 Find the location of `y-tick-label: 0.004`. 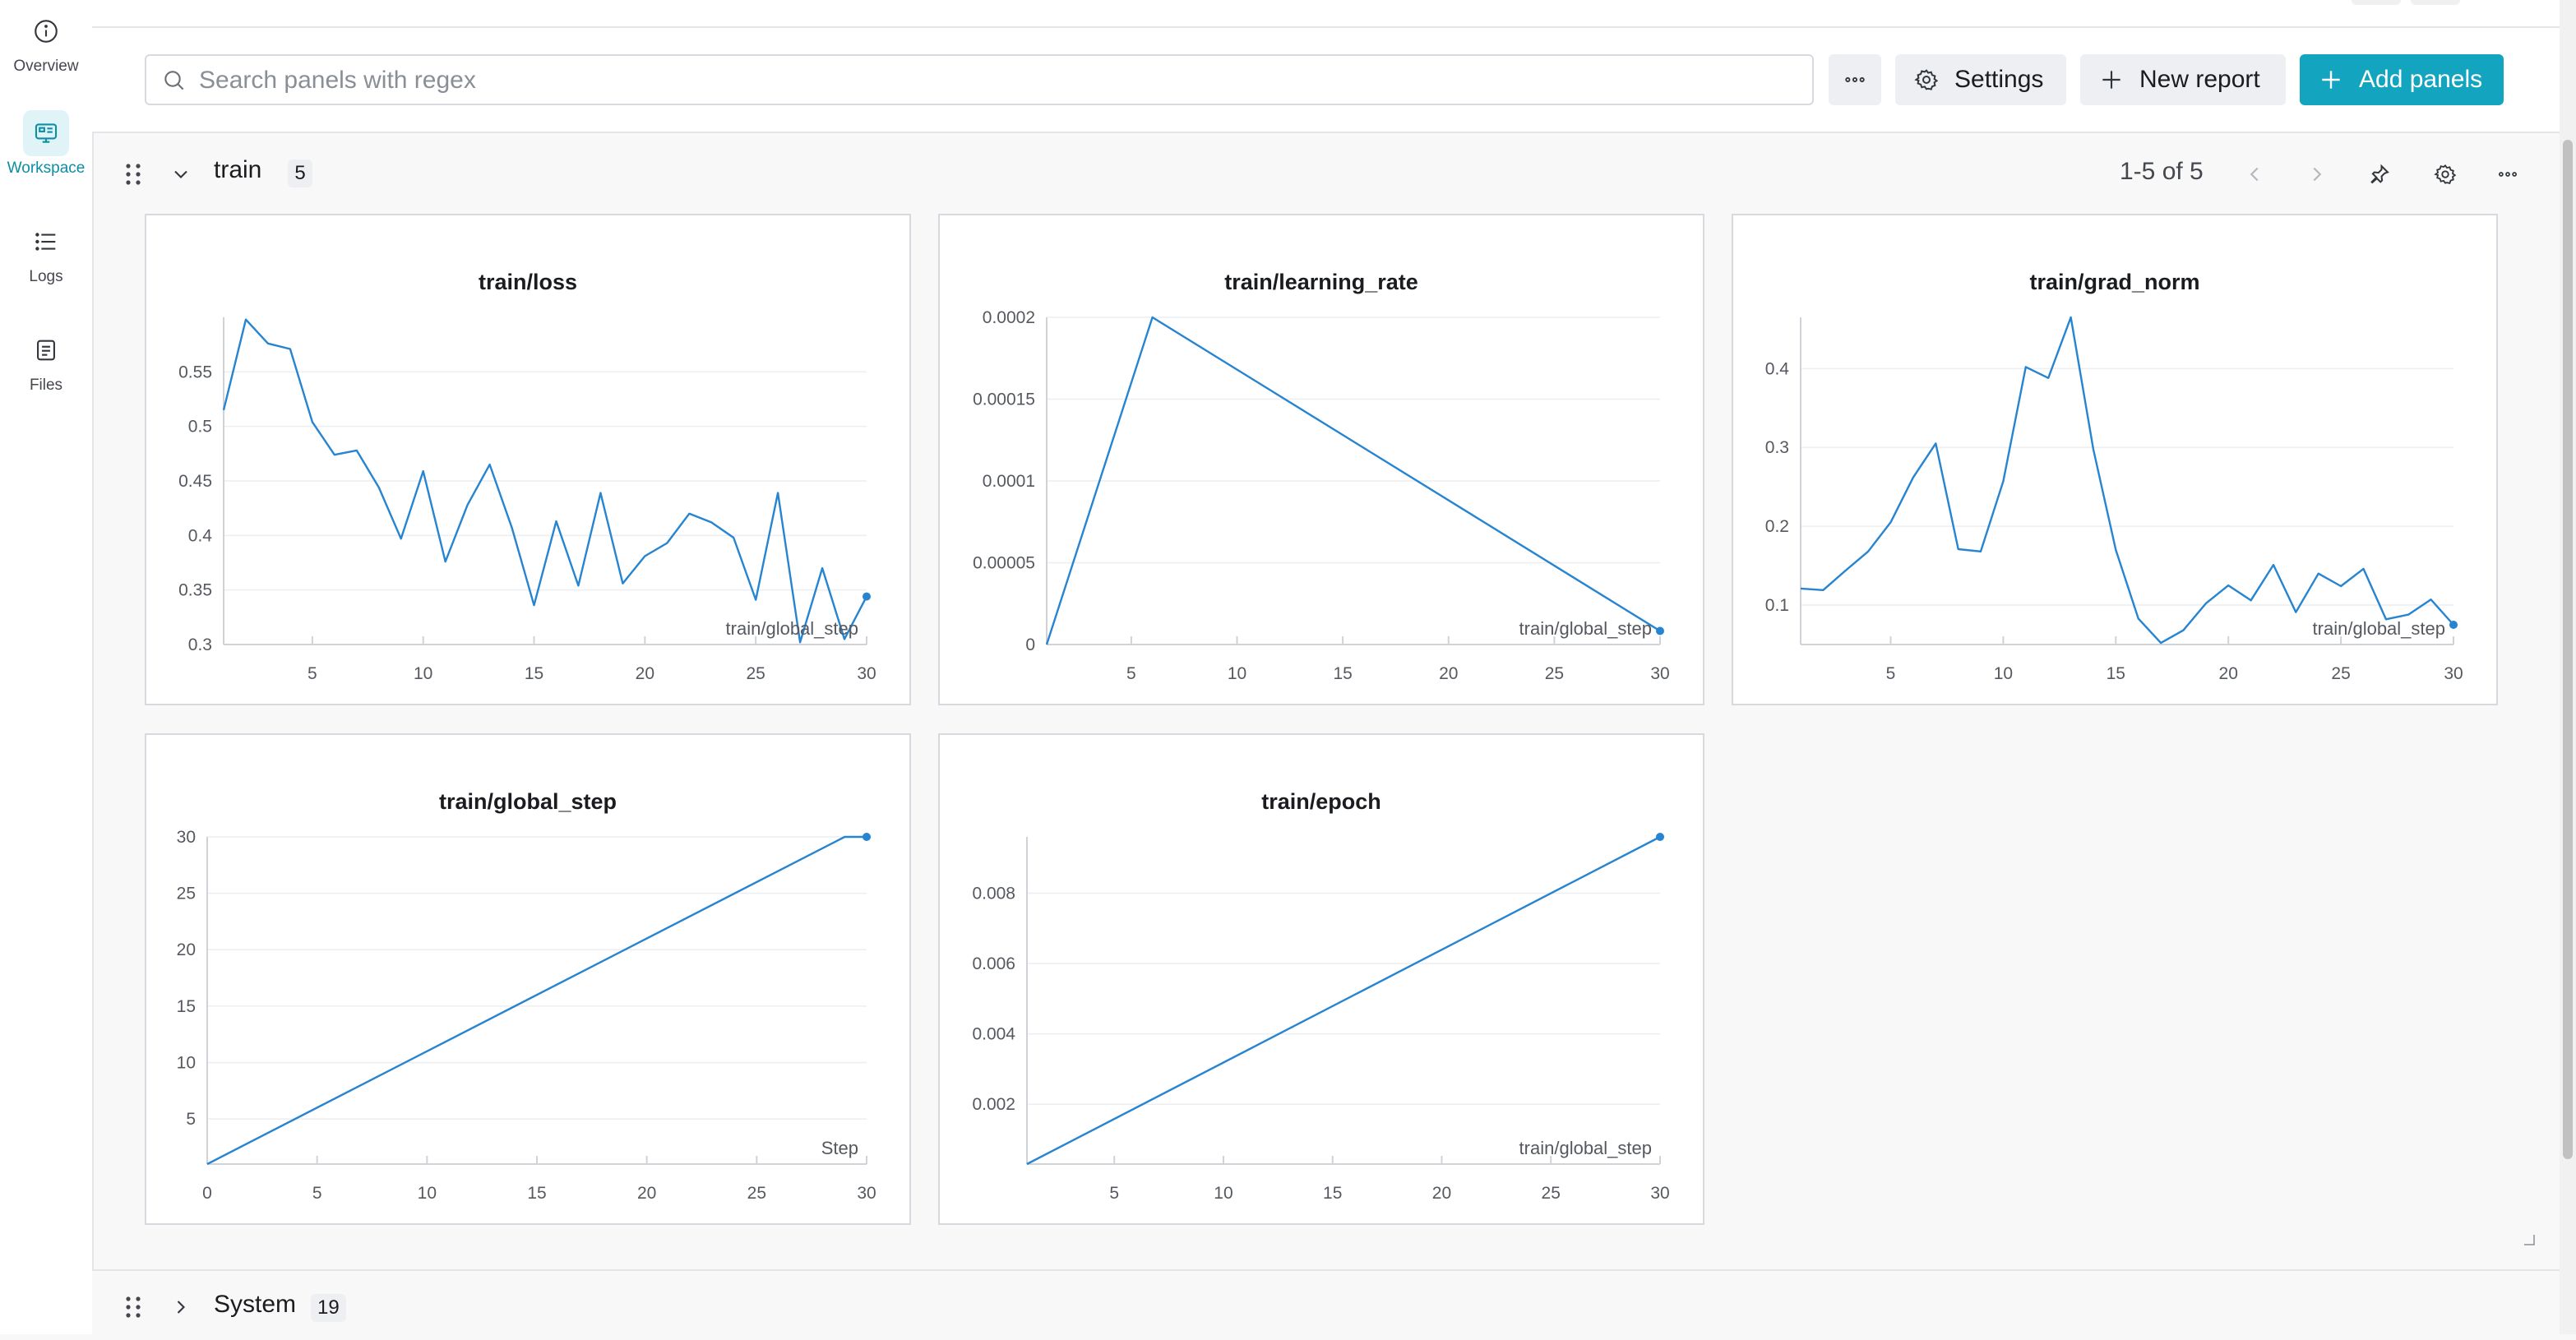

y-tick-label: 0.004 is located at coordinates (993, 1035).